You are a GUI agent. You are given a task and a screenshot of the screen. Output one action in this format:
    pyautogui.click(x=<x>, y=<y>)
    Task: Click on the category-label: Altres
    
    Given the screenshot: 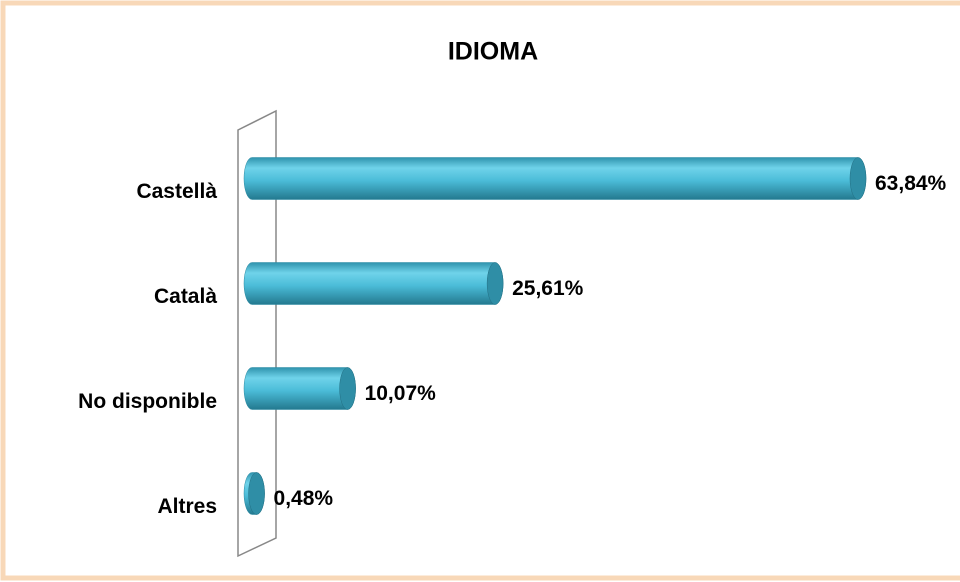 What is the action you would take?
    pyautogui.click(x=187, y=506)
    